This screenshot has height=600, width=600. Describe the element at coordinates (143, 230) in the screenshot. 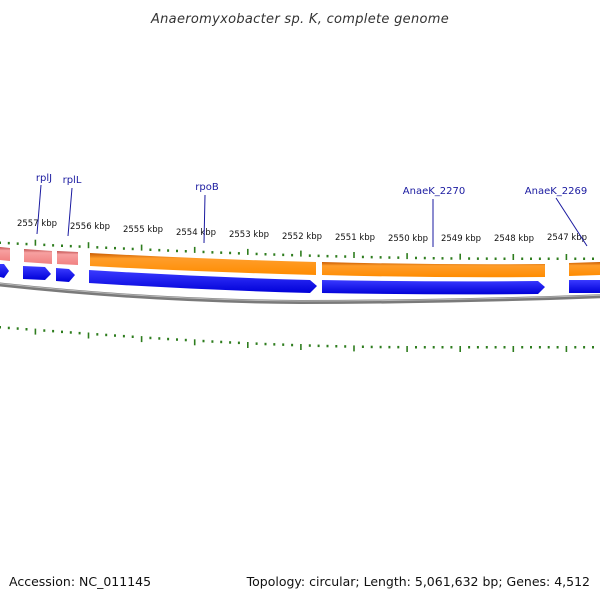

I see `kbp-label: 2555 kbp` at that location.